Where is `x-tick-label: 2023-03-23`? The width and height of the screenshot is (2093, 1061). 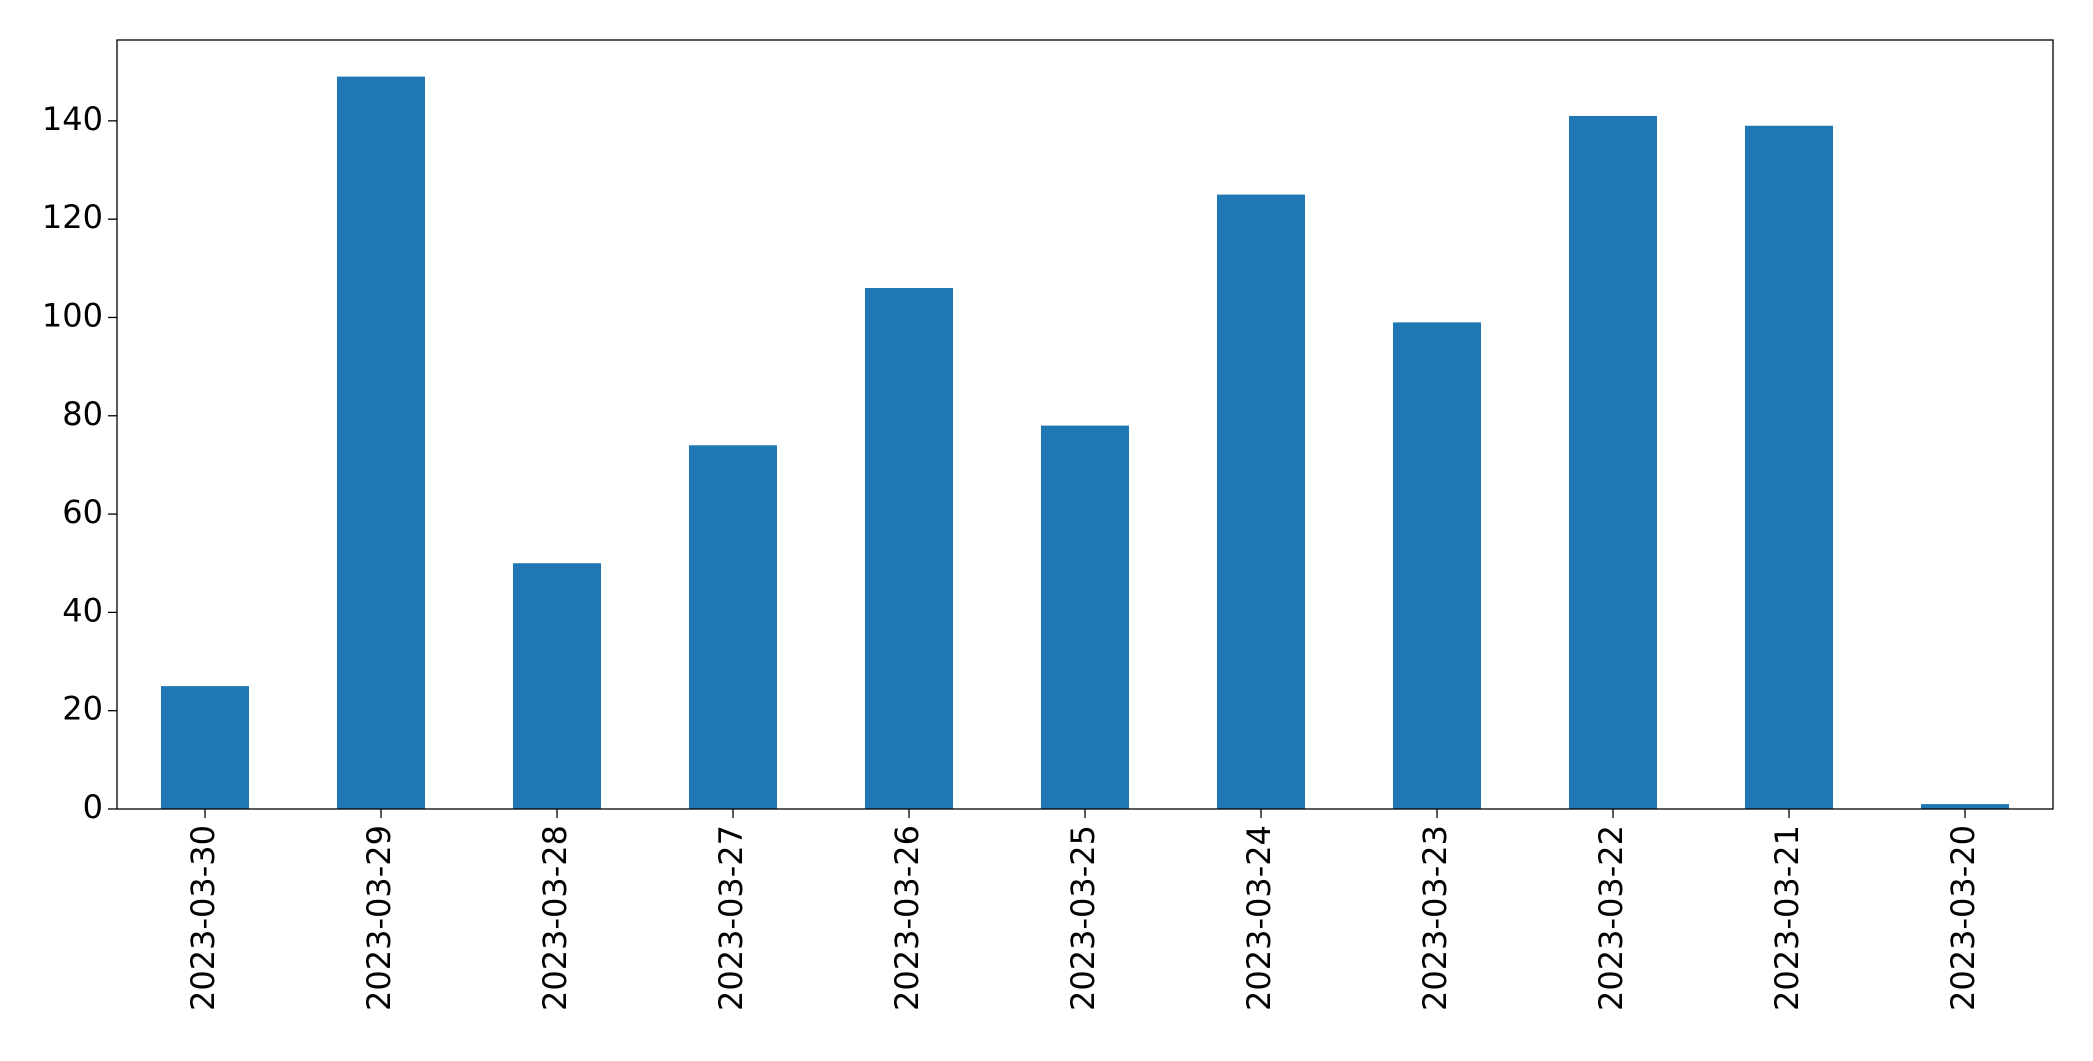 x-tick-label: 2023-03-23 is located at coordinates (1435, 918).